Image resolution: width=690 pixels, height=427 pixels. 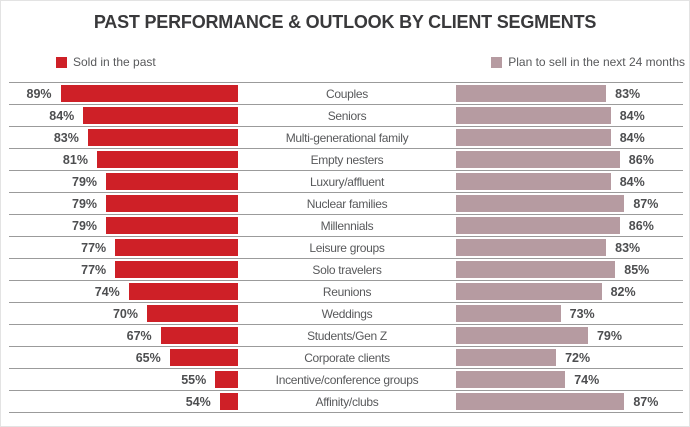 What do you see at coordinates (346, 226) in the screenshot?
I see `chart-row: 79% Millennials 86%` at bounding box center [346, 226].